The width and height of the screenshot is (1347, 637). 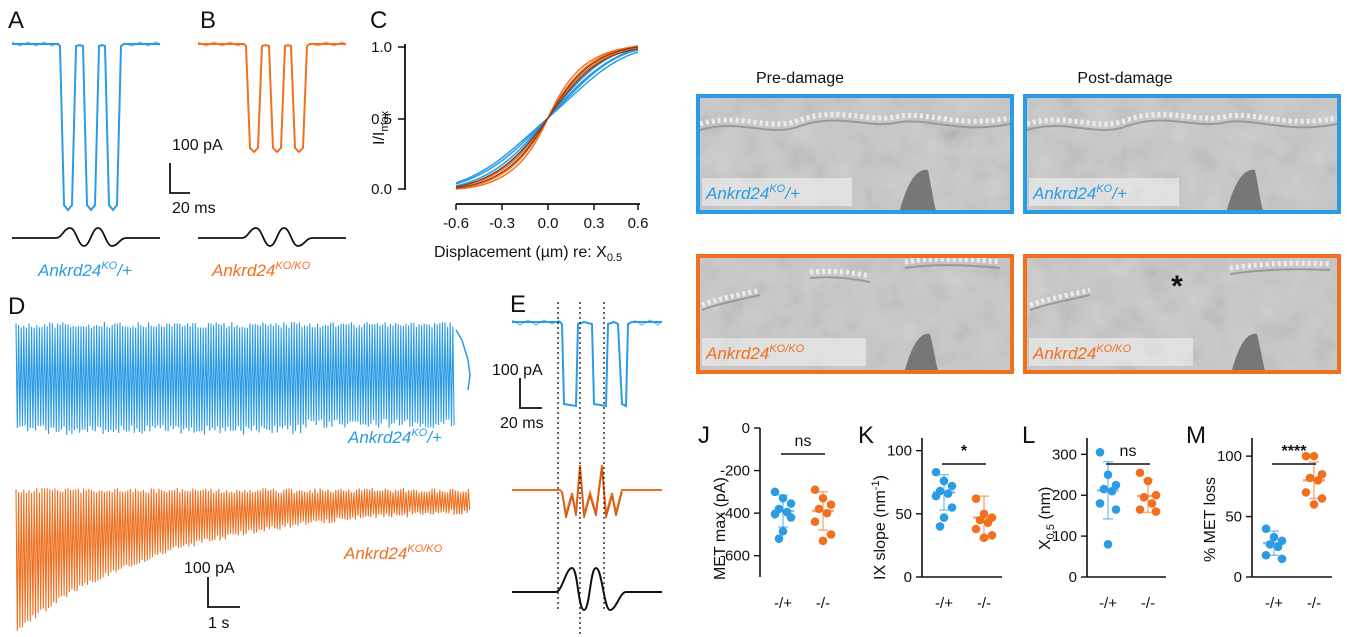 What do you see at coordinates (594, 223) in the screenshot?
I see `panel-c-xtick: 0.3` at bounding box center [594, 223].